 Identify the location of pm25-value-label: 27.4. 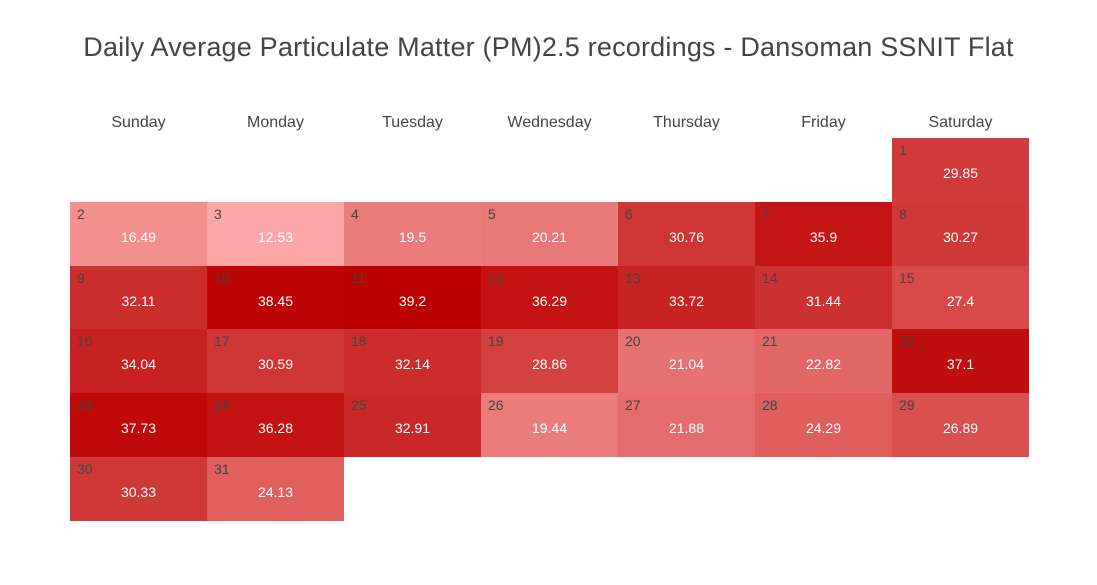
(960, 300).